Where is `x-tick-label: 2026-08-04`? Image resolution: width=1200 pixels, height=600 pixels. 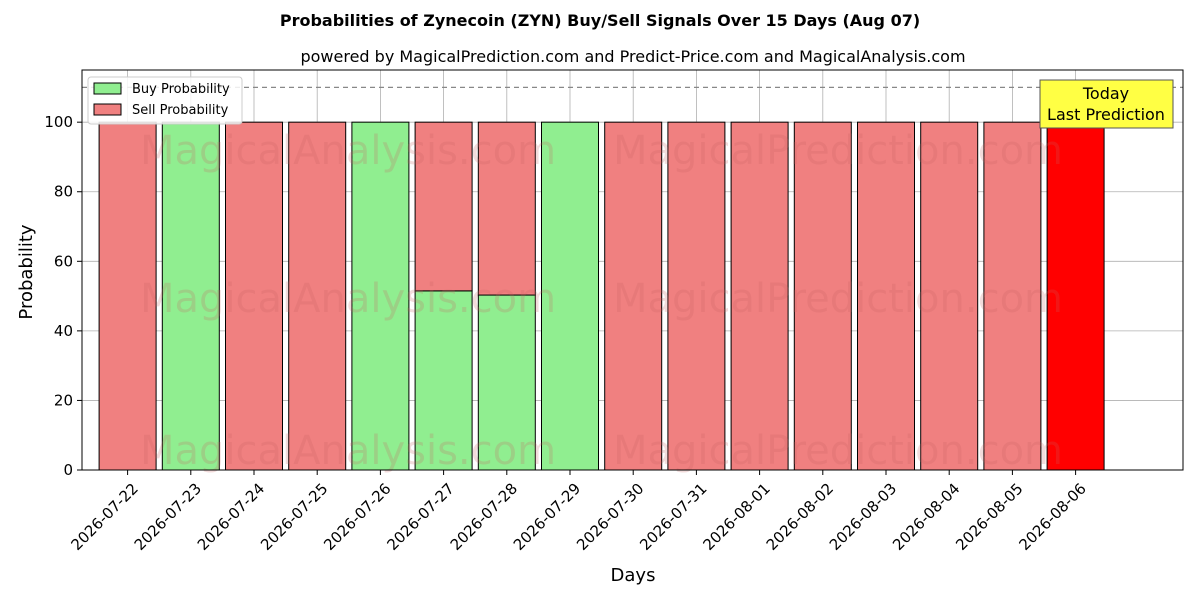
x-tick-label: 2026-08-04 is located at coordinates (926, 517).